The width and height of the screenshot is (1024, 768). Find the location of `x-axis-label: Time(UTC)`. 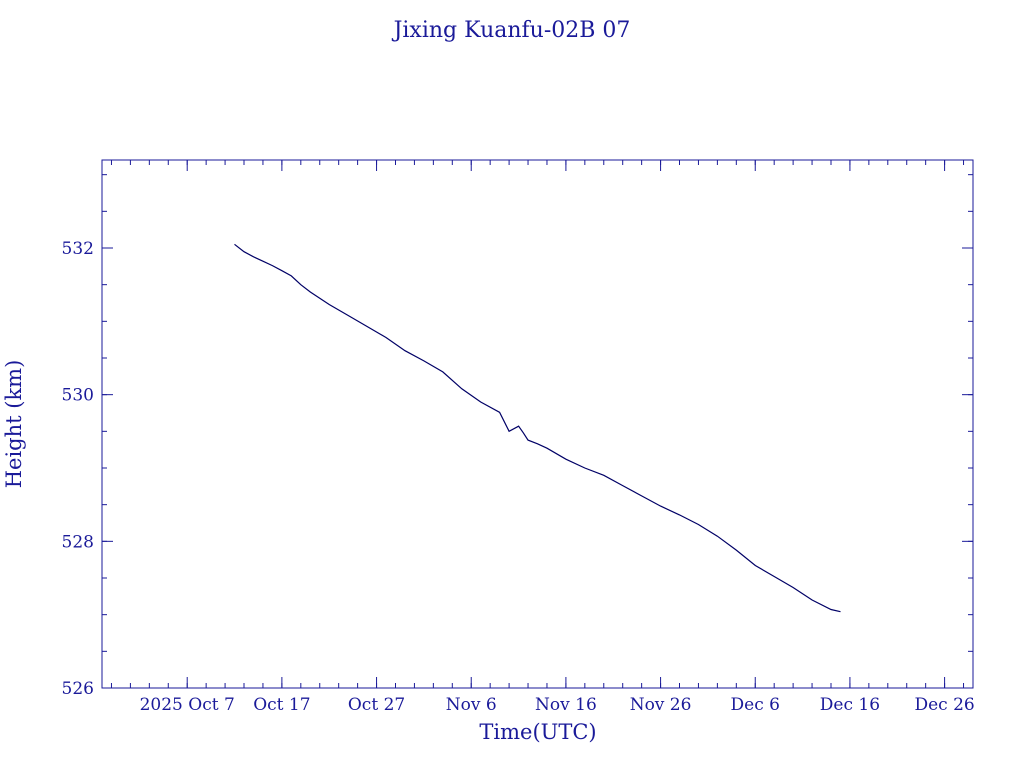

x-axis-label: Time(UTC) is located at coordinates (537, 732).